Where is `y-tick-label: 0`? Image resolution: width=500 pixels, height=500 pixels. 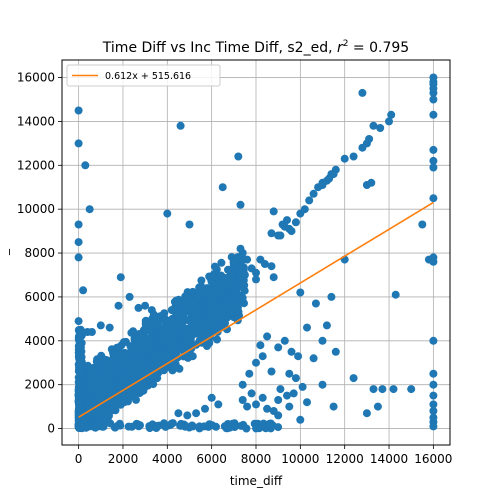
y-tick-label: 0 is located at coordinates (51, 429).